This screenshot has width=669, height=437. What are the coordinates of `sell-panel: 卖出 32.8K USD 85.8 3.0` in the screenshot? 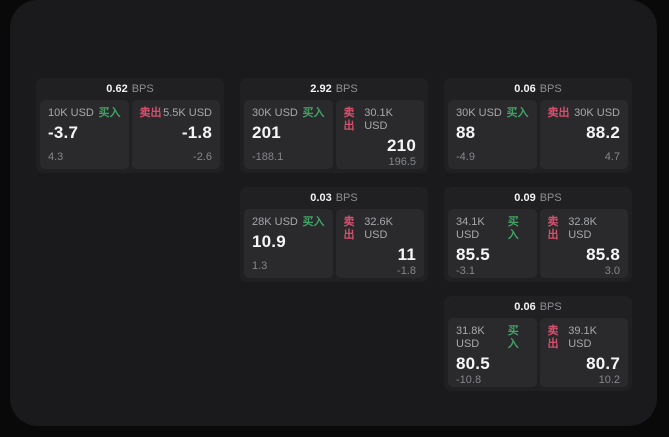 It's located at (583, 243).